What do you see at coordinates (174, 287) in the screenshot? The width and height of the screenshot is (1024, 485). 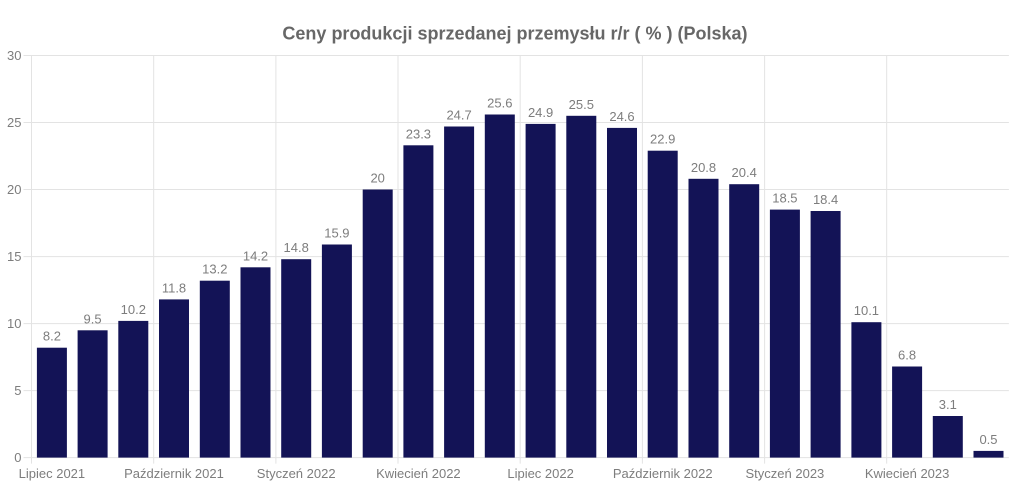 I see `svg-text: 11.8` at bounding box center [174, 287].